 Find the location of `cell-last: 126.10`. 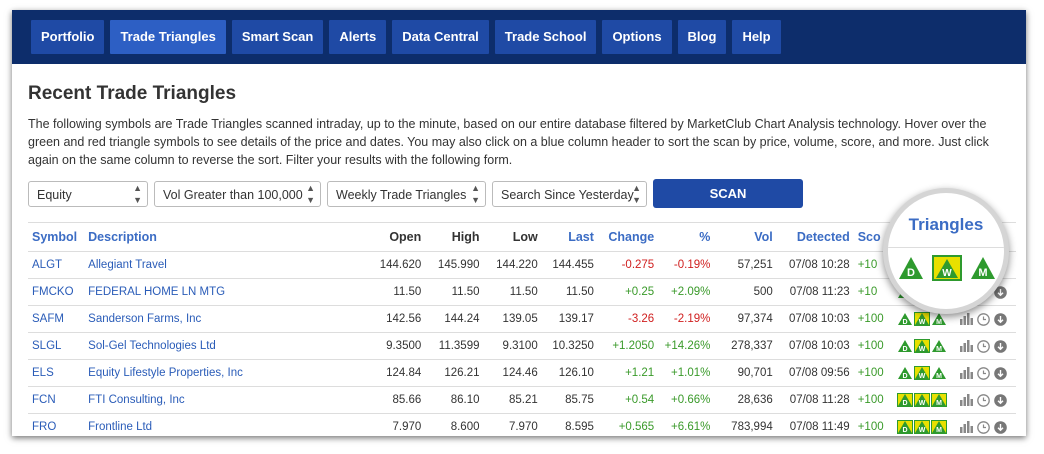

cell-last: 126.10 is located at coordinates (569, 373).